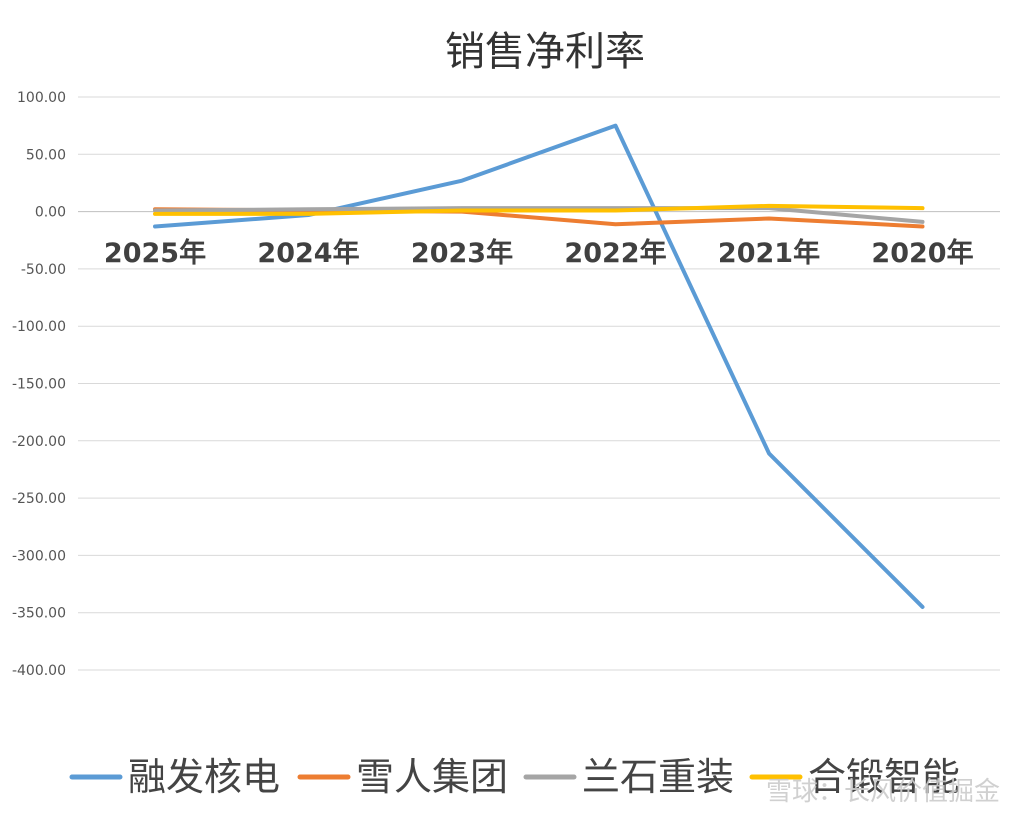  I want to click on x-tick-label: 2024年, so click(308, 253).